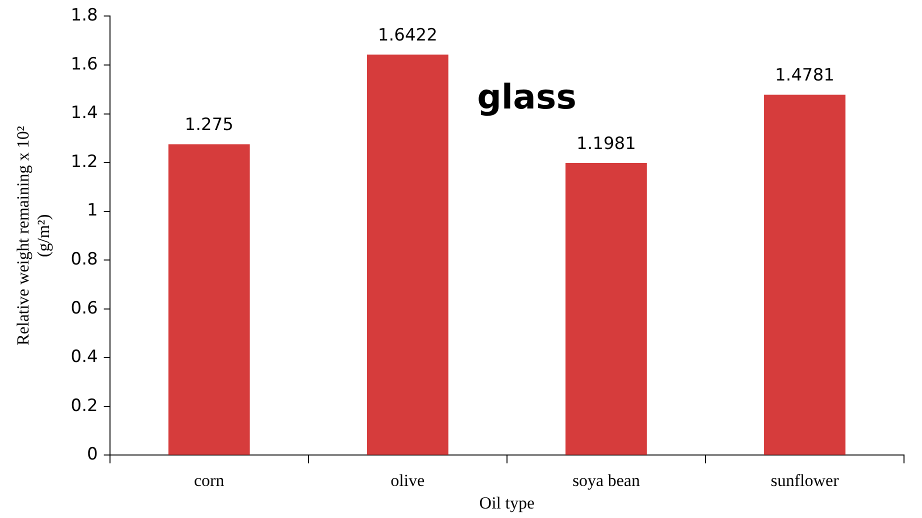 Image resolution: width=922 pixels, height=518 pixels. Describe the element at coordinates (84, 260) in the screenshot. I see `y-tick-label: 0.8` at that location.